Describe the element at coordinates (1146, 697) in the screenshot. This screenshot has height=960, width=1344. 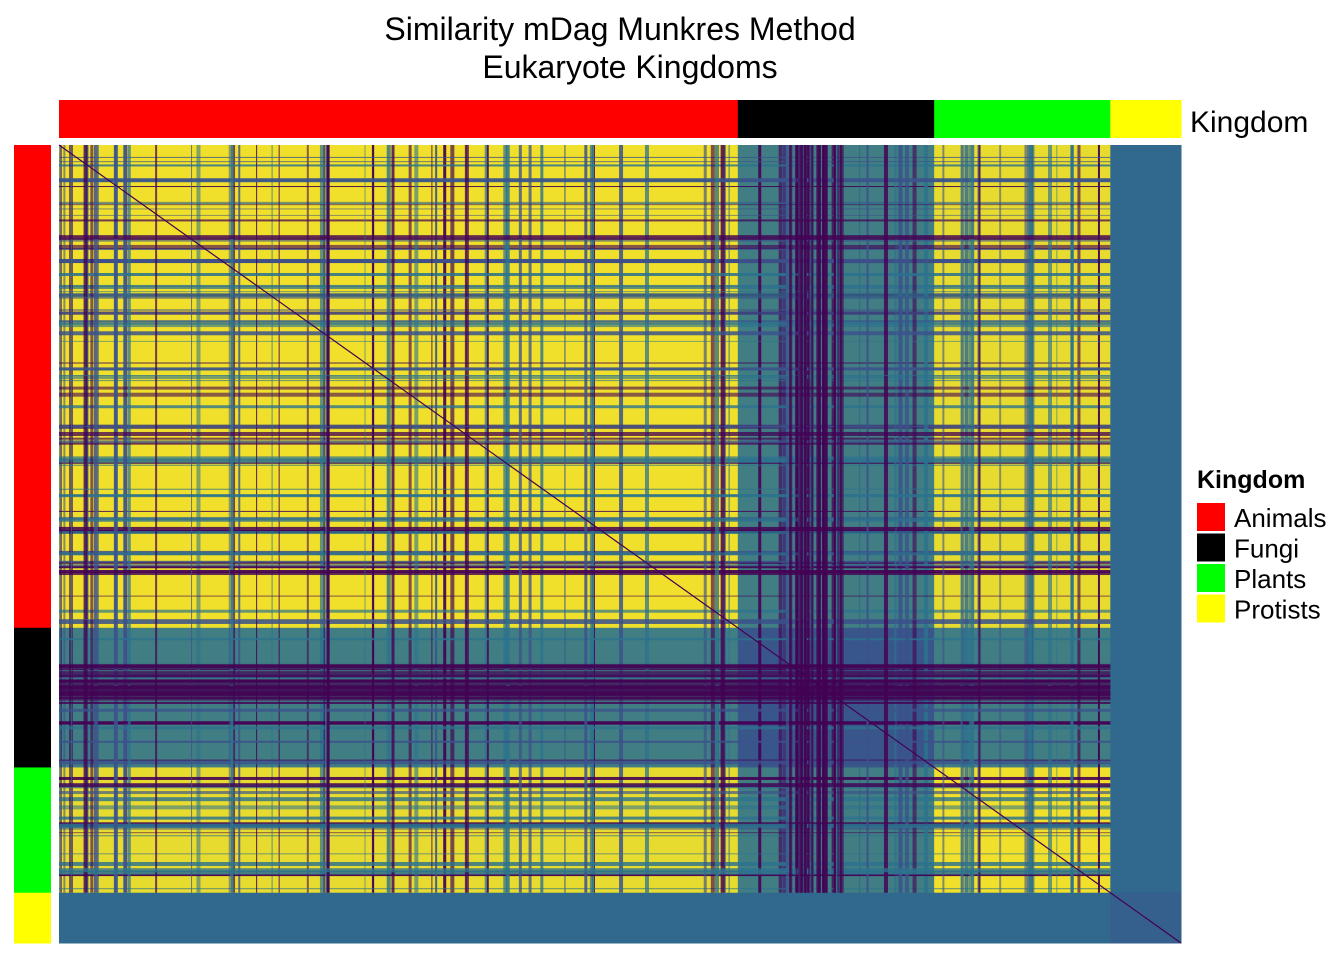
I see `heatmap-block-fungi-protists` at that location.